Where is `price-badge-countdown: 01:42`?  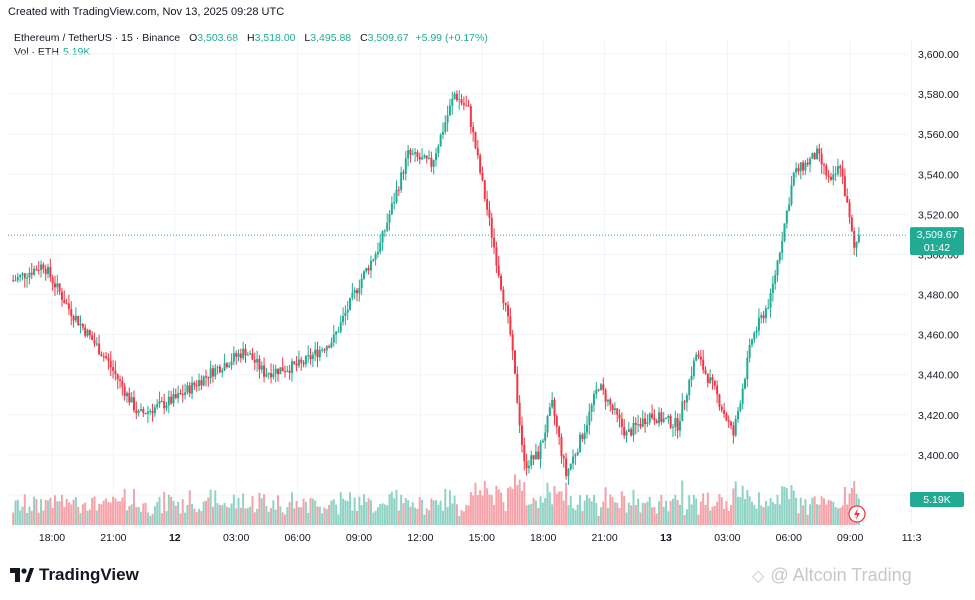
price-badge-countdown: 01:42 is located at coordinates (937, 248).